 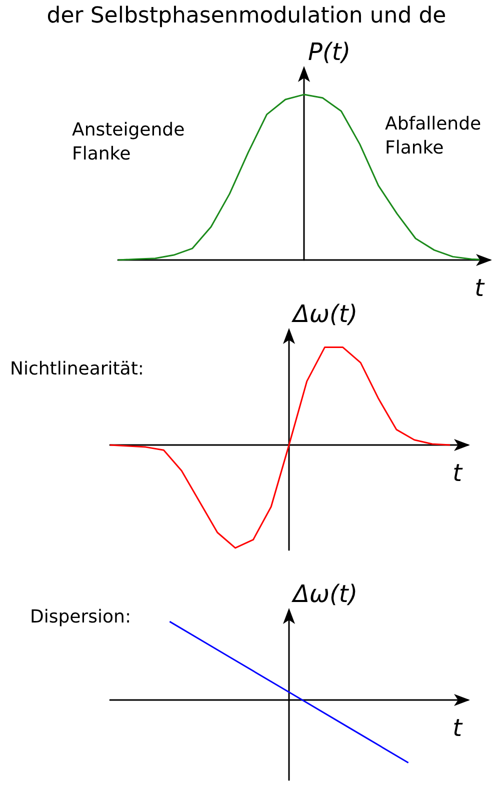 I want to click on annotation: Dispersion:, so click(x=81, y=617).